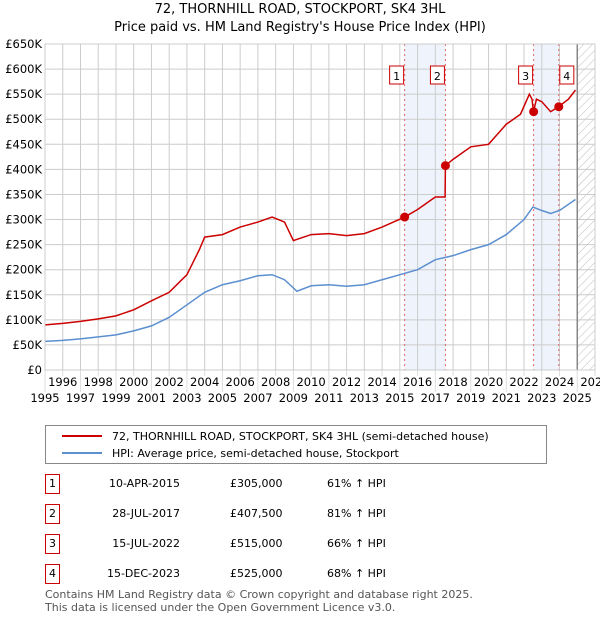 The image size is (600, 620). Describe the element at coordinates (328, 398) in the screenshot. I see `x-tick-label: 2011` at that location.